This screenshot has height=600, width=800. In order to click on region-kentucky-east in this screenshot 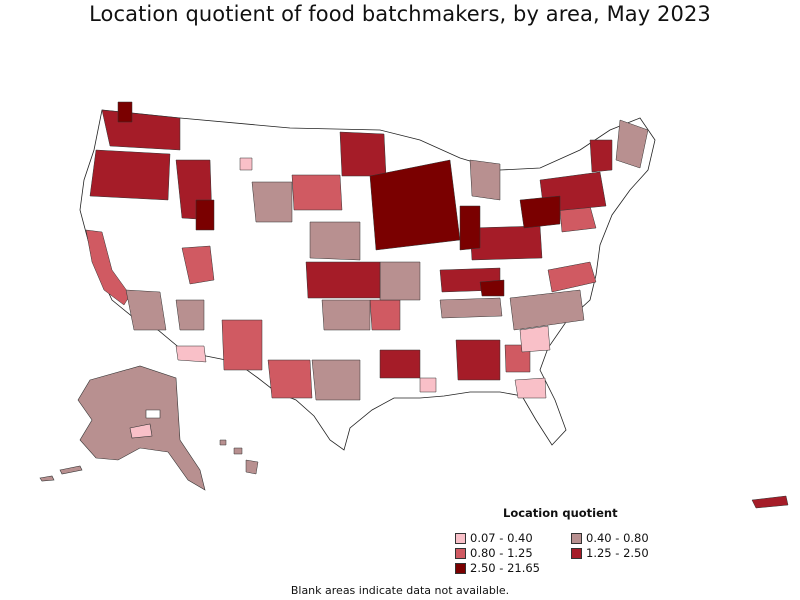, I will do `click(492, 288)`.